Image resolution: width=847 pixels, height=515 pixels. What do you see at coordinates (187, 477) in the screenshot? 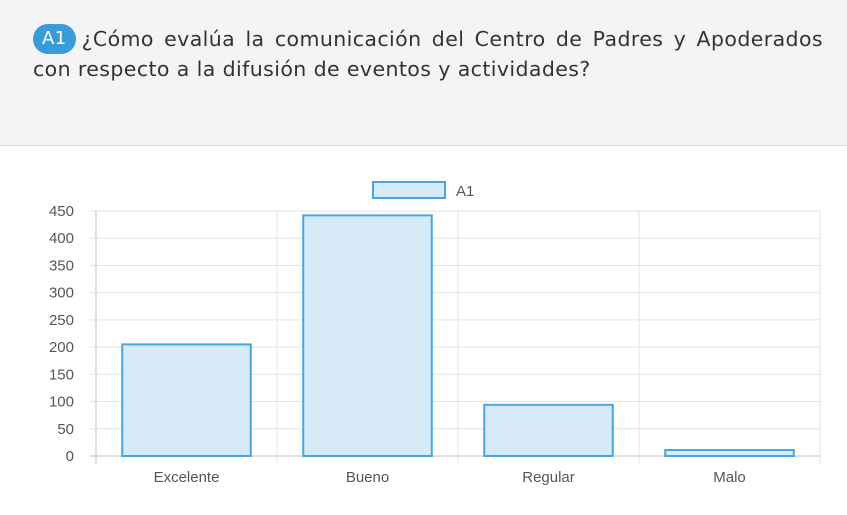
I see `x-tick-label: Excelente` at bounding box center [187, 477].